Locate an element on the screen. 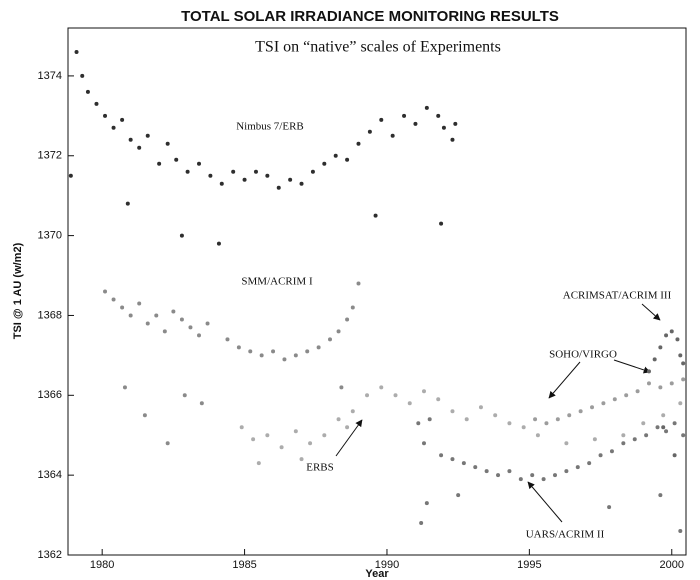  x-tick-label: 1990 is located at coordinates (387, 565).